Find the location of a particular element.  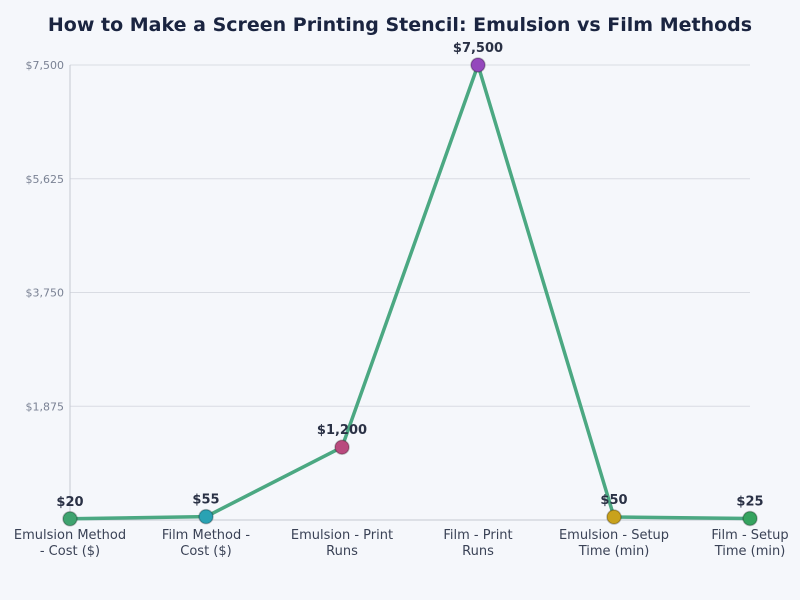

x-tick-label: Film Method -Cost ($) is located at coordinates (206, 543).